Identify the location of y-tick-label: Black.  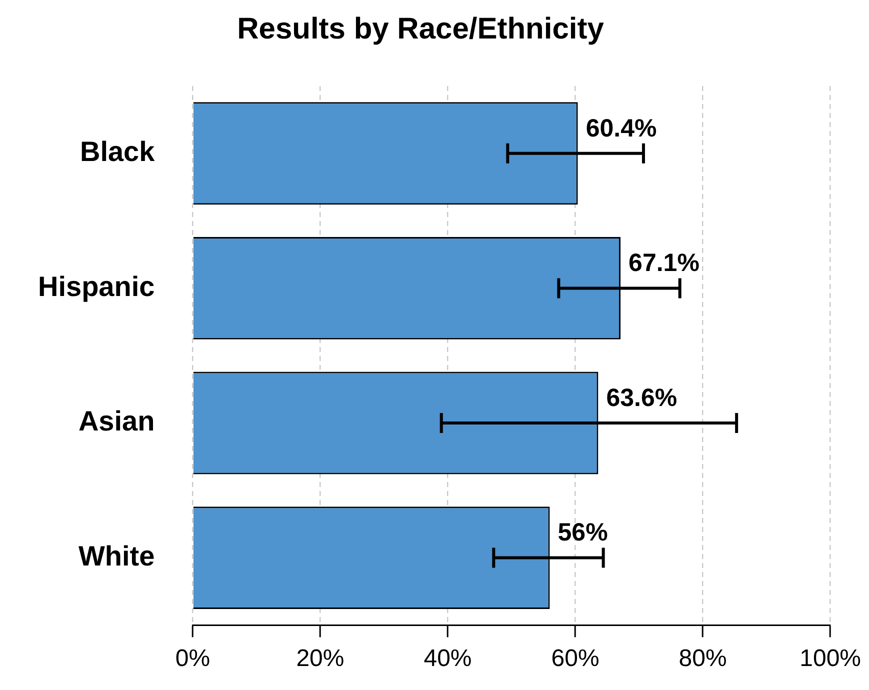
(118, 152).